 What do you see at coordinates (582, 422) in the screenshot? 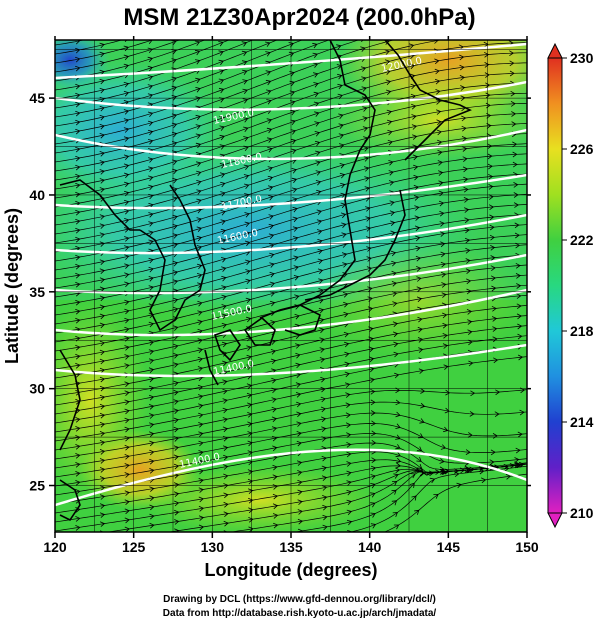
I see `colorbar-tick-label: 214` at bounding box center [582, 422].